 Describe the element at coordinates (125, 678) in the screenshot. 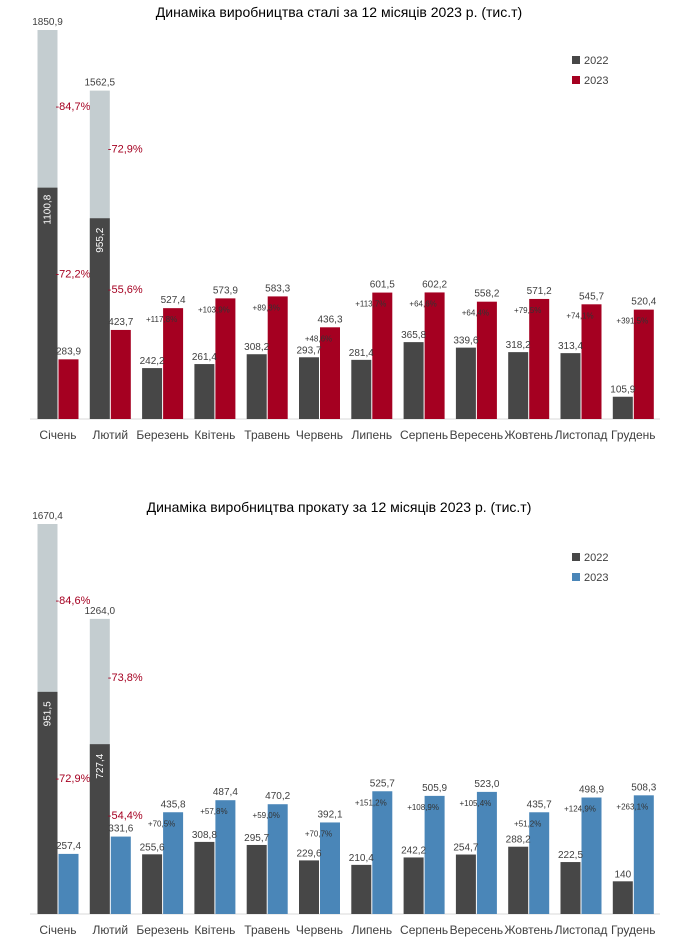

I see `change-vs-prewar: -73,8%` at that location.